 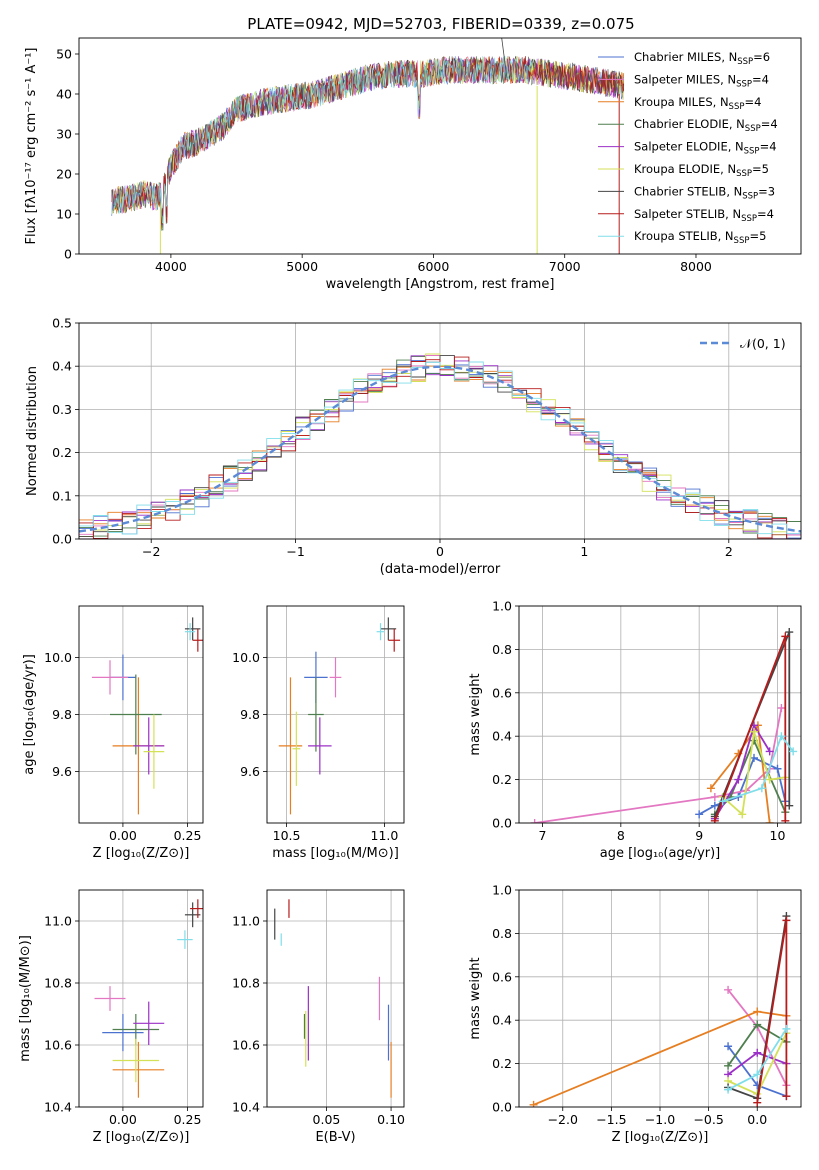 I want to click on x-tick-label: 10.5, so click(x=287, y=835).